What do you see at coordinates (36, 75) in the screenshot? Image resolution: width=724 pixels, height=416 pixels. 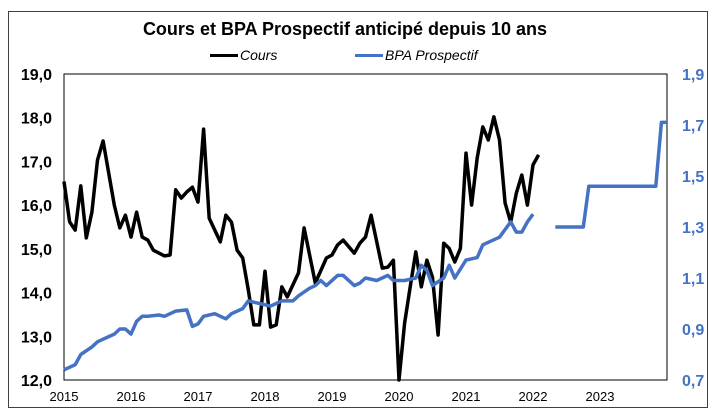 I see `y-left-tick-label: 19,0` at bounding box center [36, 75].